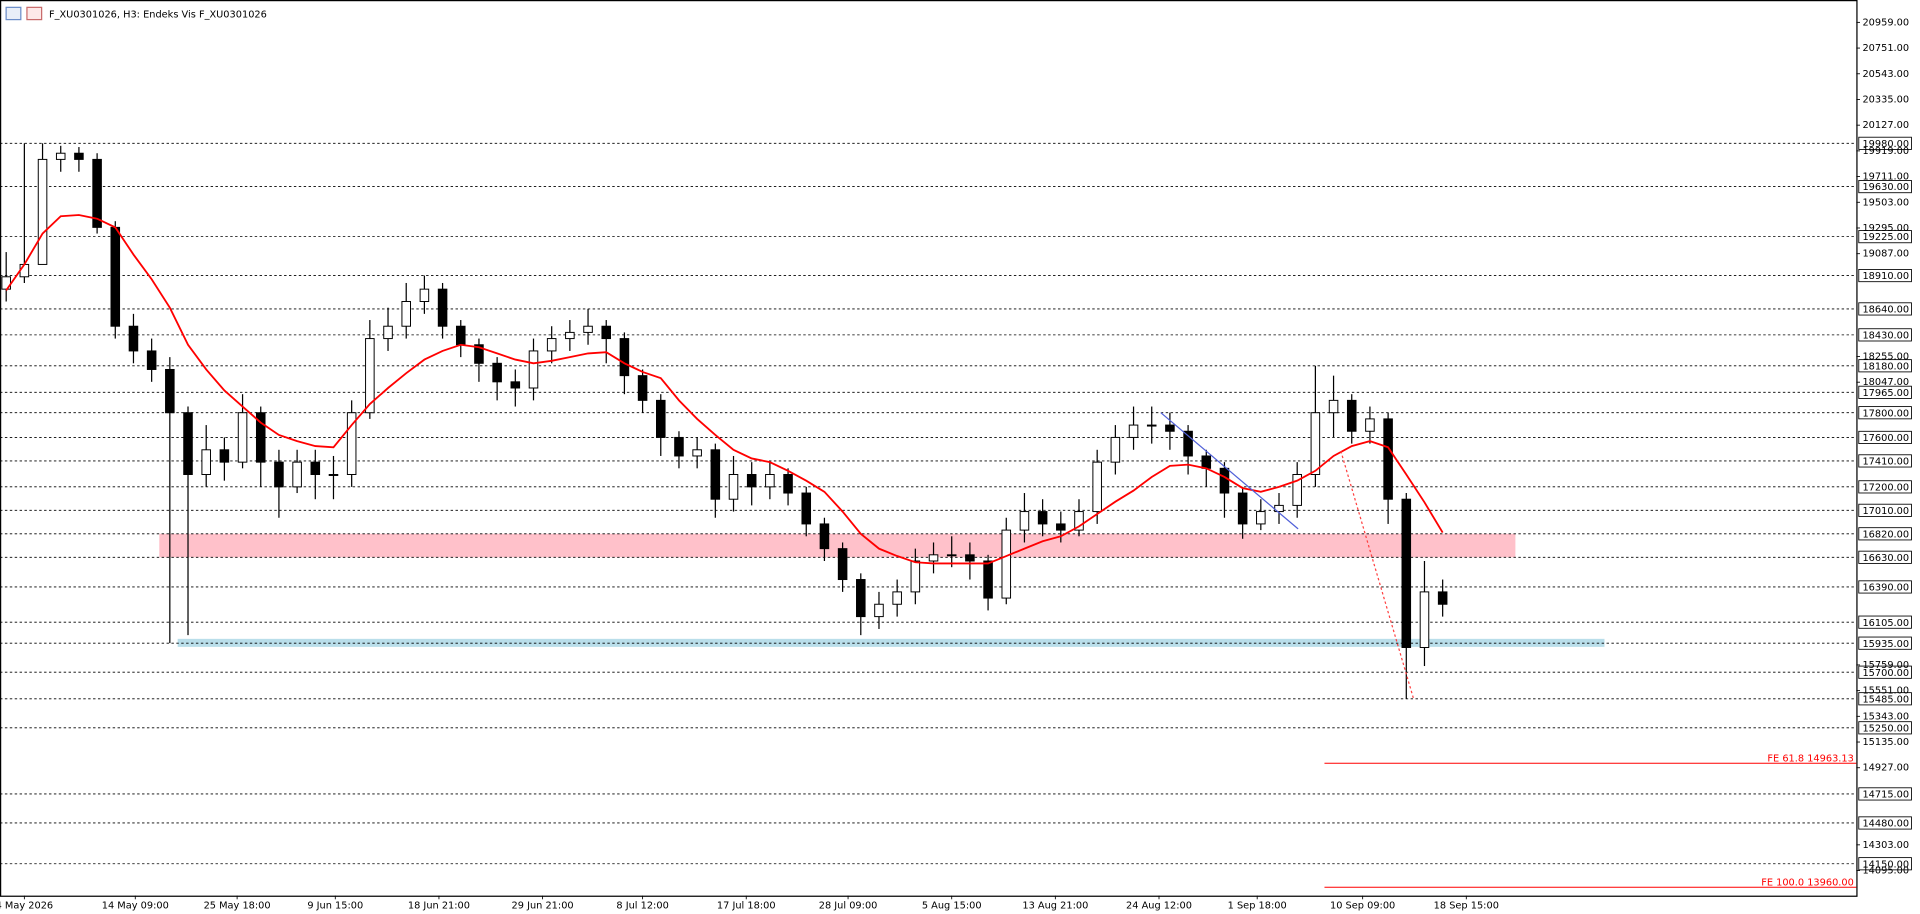 The height and width of the screenshot is (914, 1920). Describe the element at coordinates (439, 905) in the screenshot. I see `x-tick-label: 18 Jun 21:00` at that location.